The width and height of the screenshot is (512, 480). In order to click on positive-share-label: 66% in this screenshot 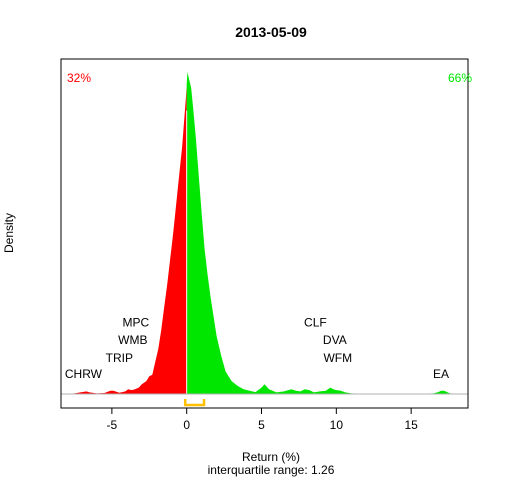, I will do `click(460, 78)`.